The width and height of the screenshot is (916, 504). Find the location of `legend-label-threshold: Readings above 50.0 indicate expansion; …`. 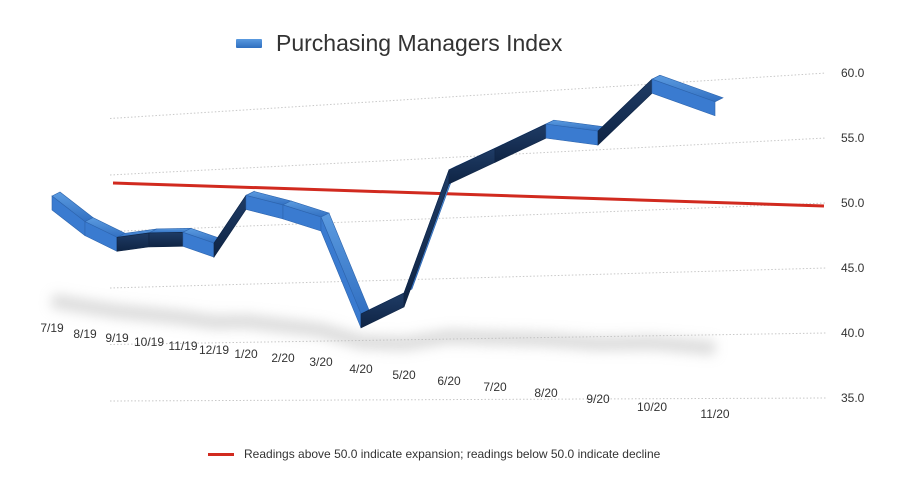

legend-label-threshold: Readings above 50.0 indicate expansion; … is located at coordinates (452, 454).